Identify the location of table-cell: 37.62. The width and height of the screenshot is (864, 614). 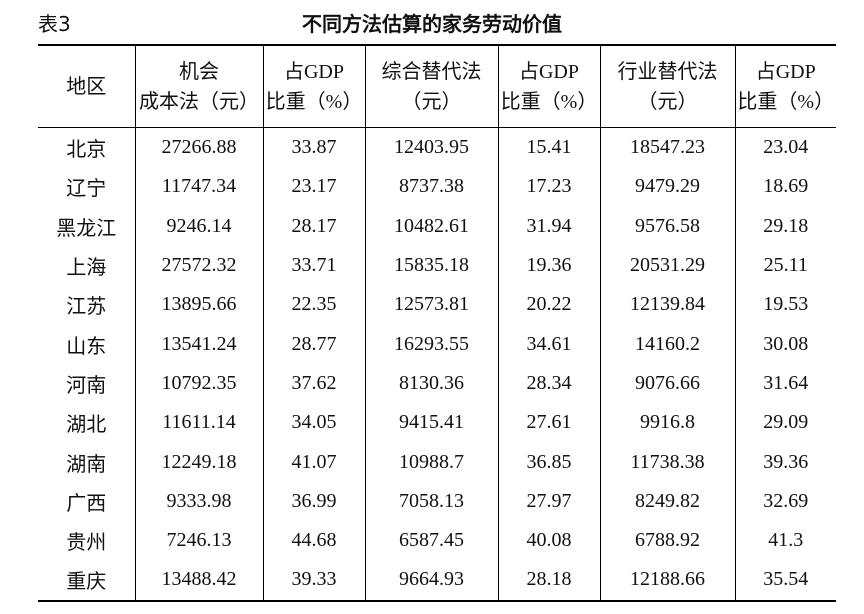
(313, 383).